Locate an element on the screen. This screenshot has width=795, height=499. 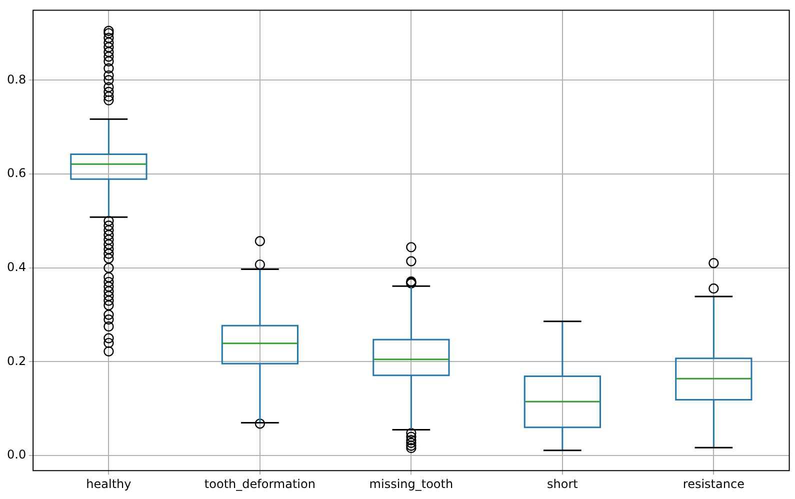
y-tick-label: 0.4 is located at coordinates (16, 267).